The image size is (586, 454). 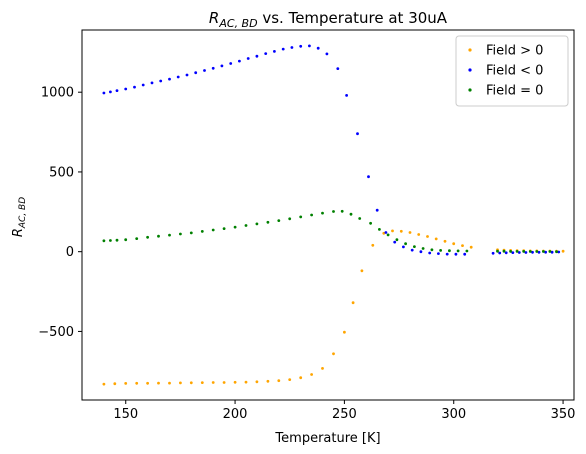 I want to click on title-main: R, so click(x=214, y=18).